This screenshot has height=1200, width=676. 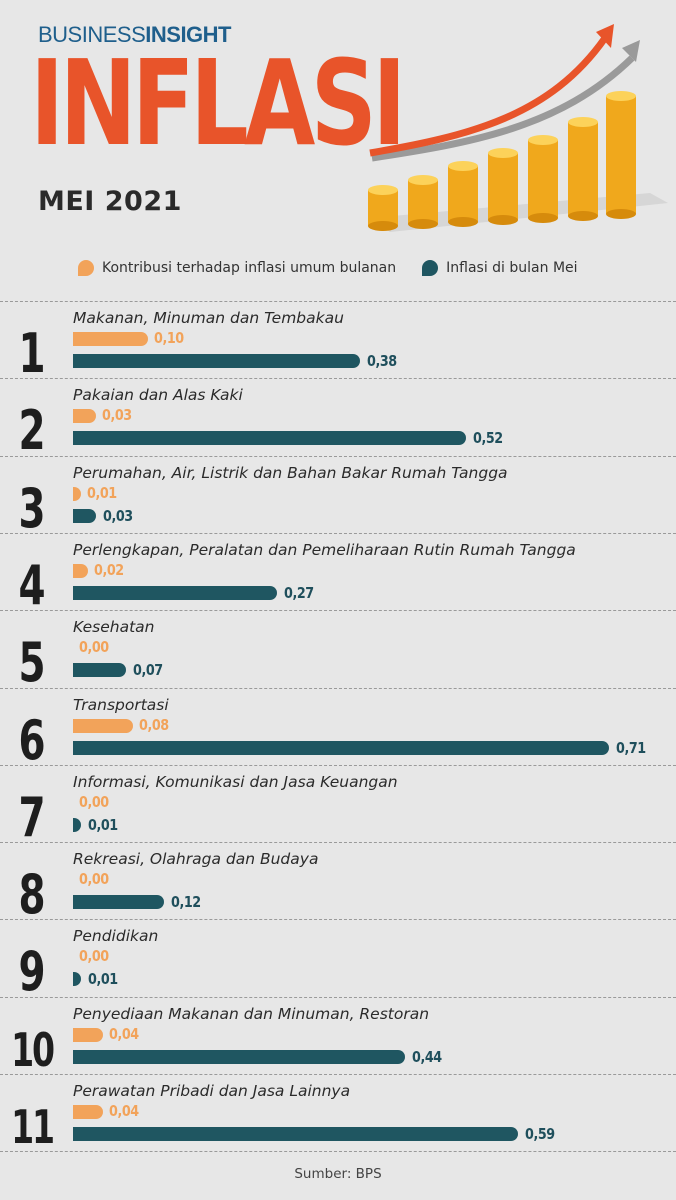 I want to click on brand-part2: INSIGHT, so click(x=188, y=34).